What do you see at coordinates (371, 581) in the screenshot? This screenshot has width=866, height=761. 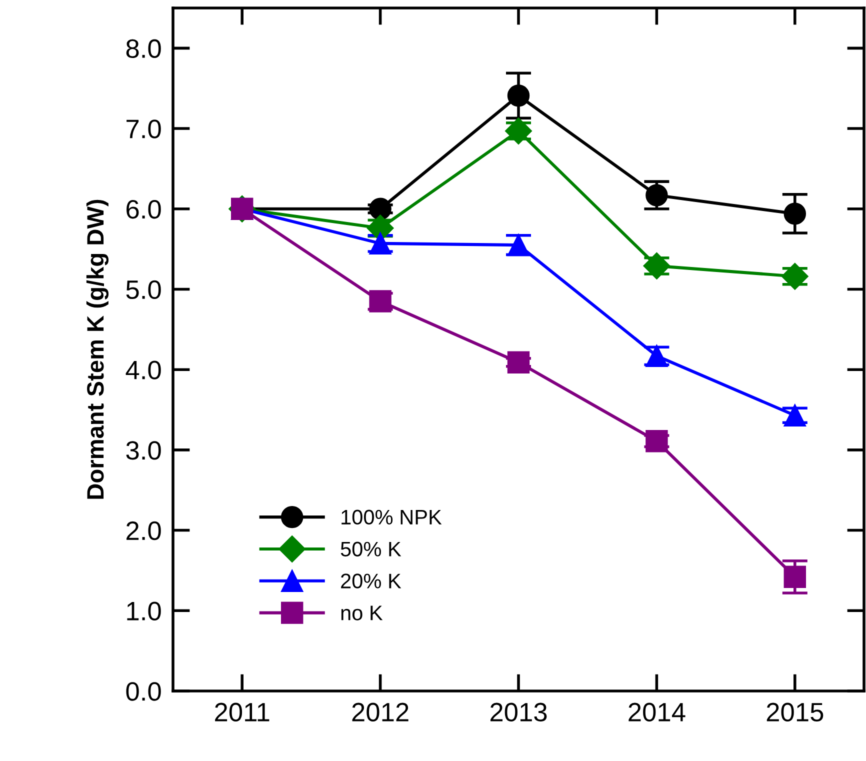 I see `legend-label: 20% K` at bounding box center [371, 581].